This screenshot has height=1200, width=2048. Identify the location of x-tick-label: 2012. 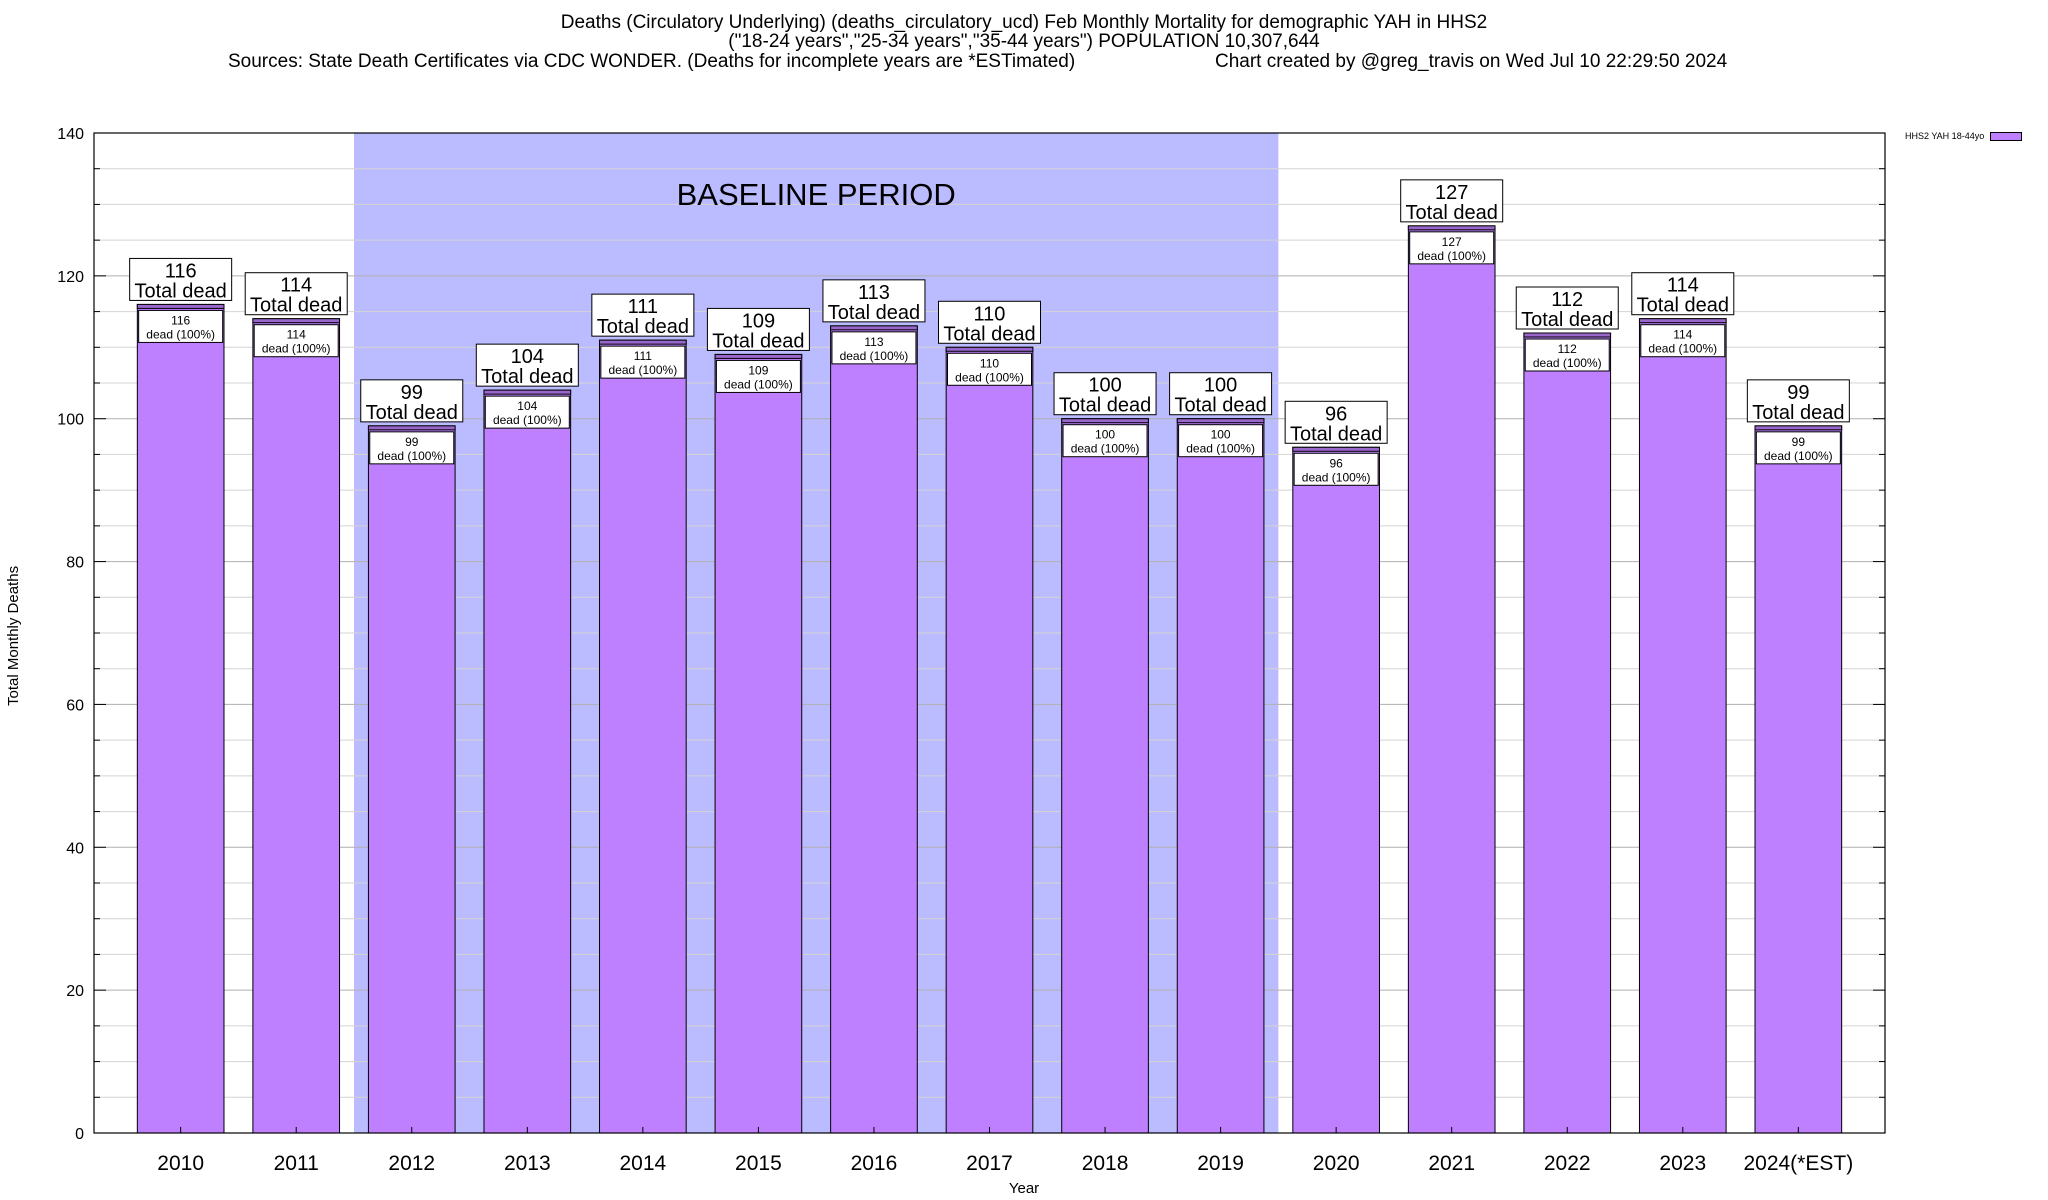
(411, 1163).